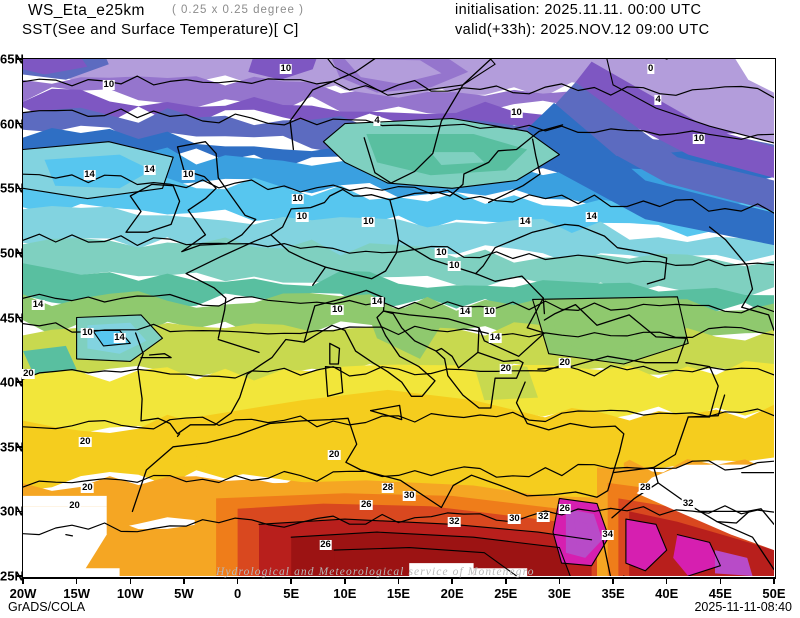 Image resolution: width=800 pixels, height=618 pixels. I want to click on generation-timestamp-label: 2025-11-11-08:40, so click(743, 607).